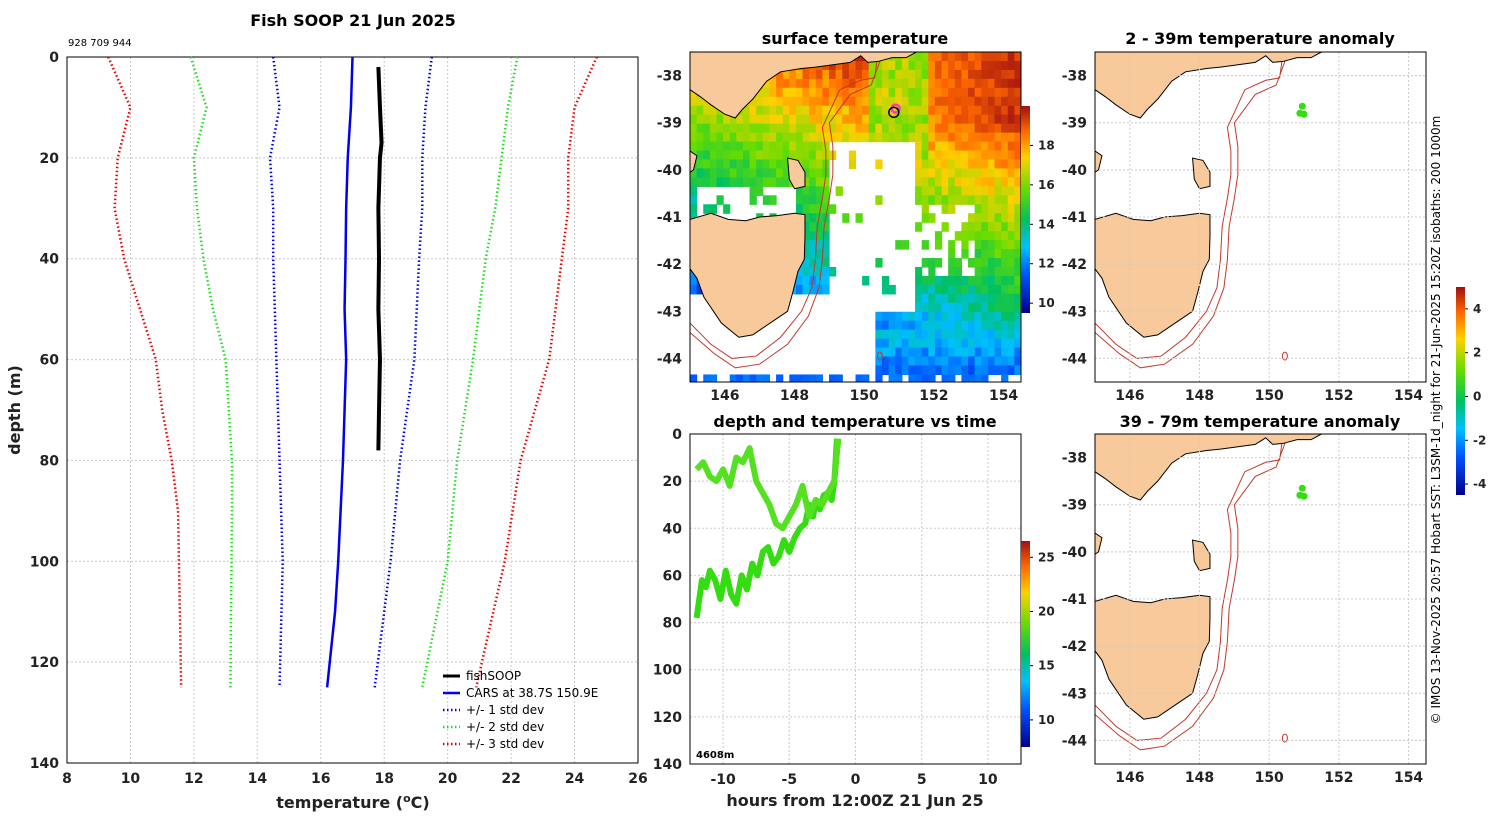 Image resolution: width=1500 pixels, height=820 pixels. Describe the element at coordinates (667, 671) in the screenshot. I see `timeseries-y-tick: 100` at that location.